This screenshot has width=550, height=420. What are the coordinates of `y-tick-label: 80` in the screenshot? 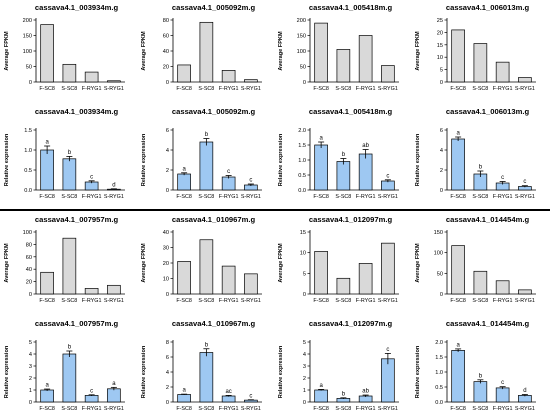 It's located at (166, 21).